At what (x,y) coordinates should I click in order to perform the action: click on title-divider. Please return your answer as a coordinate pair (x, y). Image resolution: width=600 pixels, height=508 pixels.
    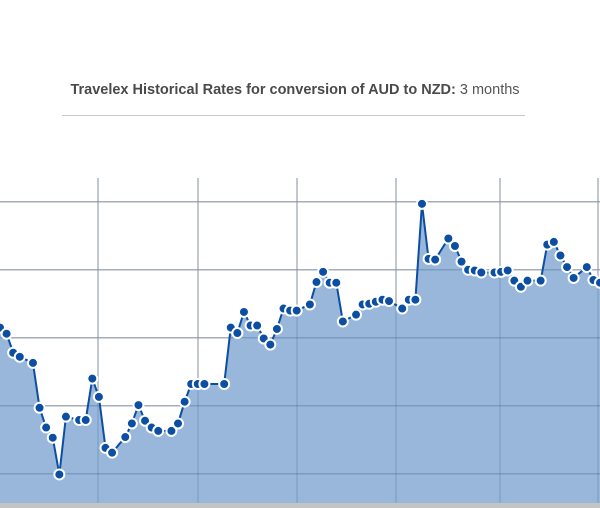
    Looking at the image, I should click on (293, 115).